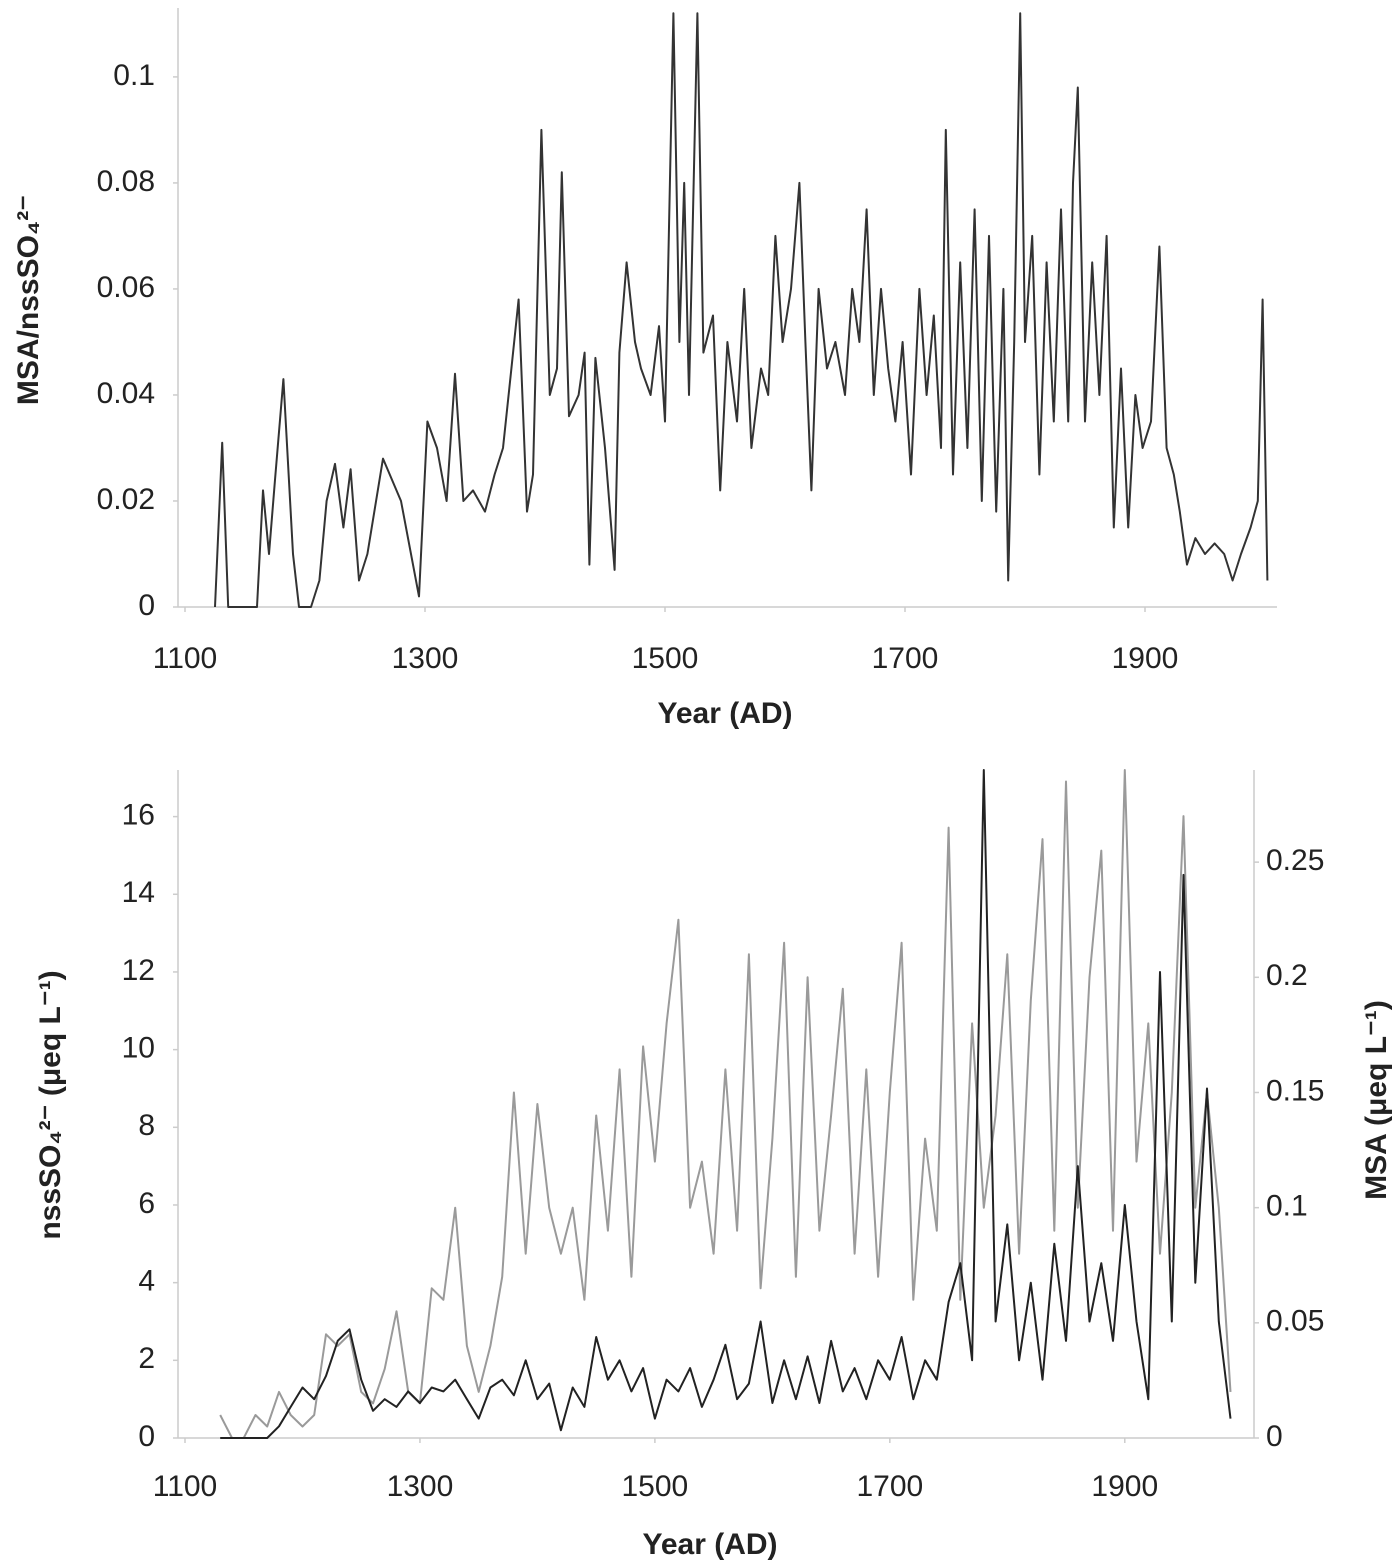 The width and height of the screenshot is (1400, 1568). What do you see at coordinates (1274, 1436) in the screenshot?
I see `y2-tick-label: 0` at bounding box center [1274, 1436].